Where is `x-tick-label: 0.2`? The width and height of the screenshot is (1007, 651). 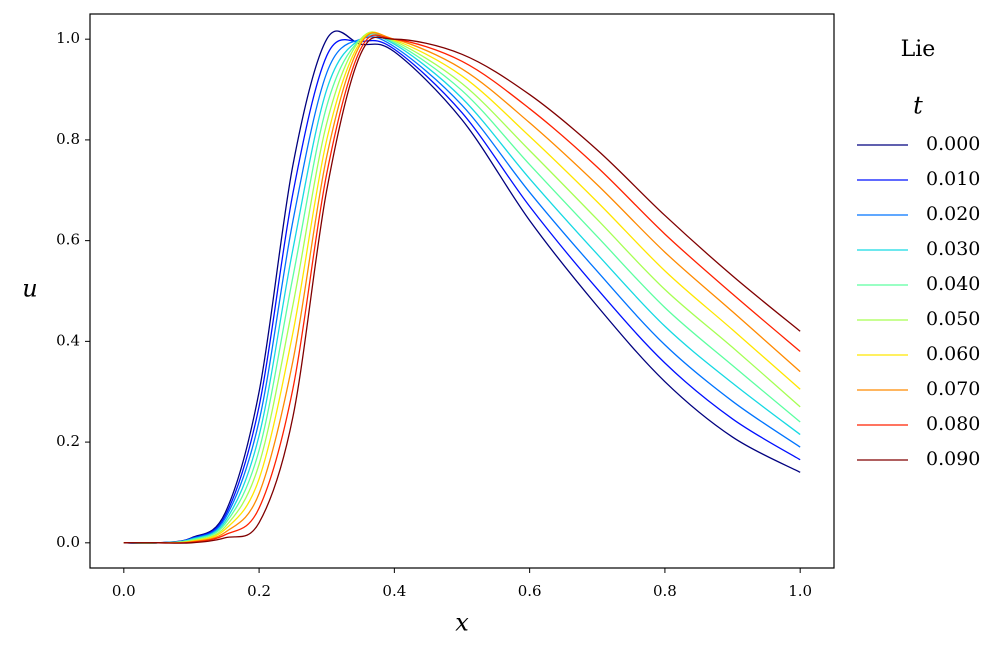 x-tick-label: 0.2 is located at coordinates (259, 591).